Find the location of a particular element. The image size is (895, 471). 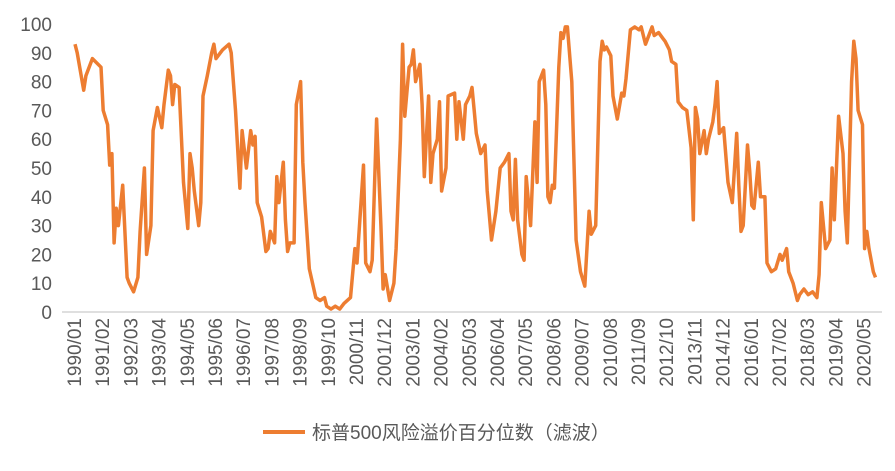

x-tick-label: 2000/11 is located at coordinates (357, 351).